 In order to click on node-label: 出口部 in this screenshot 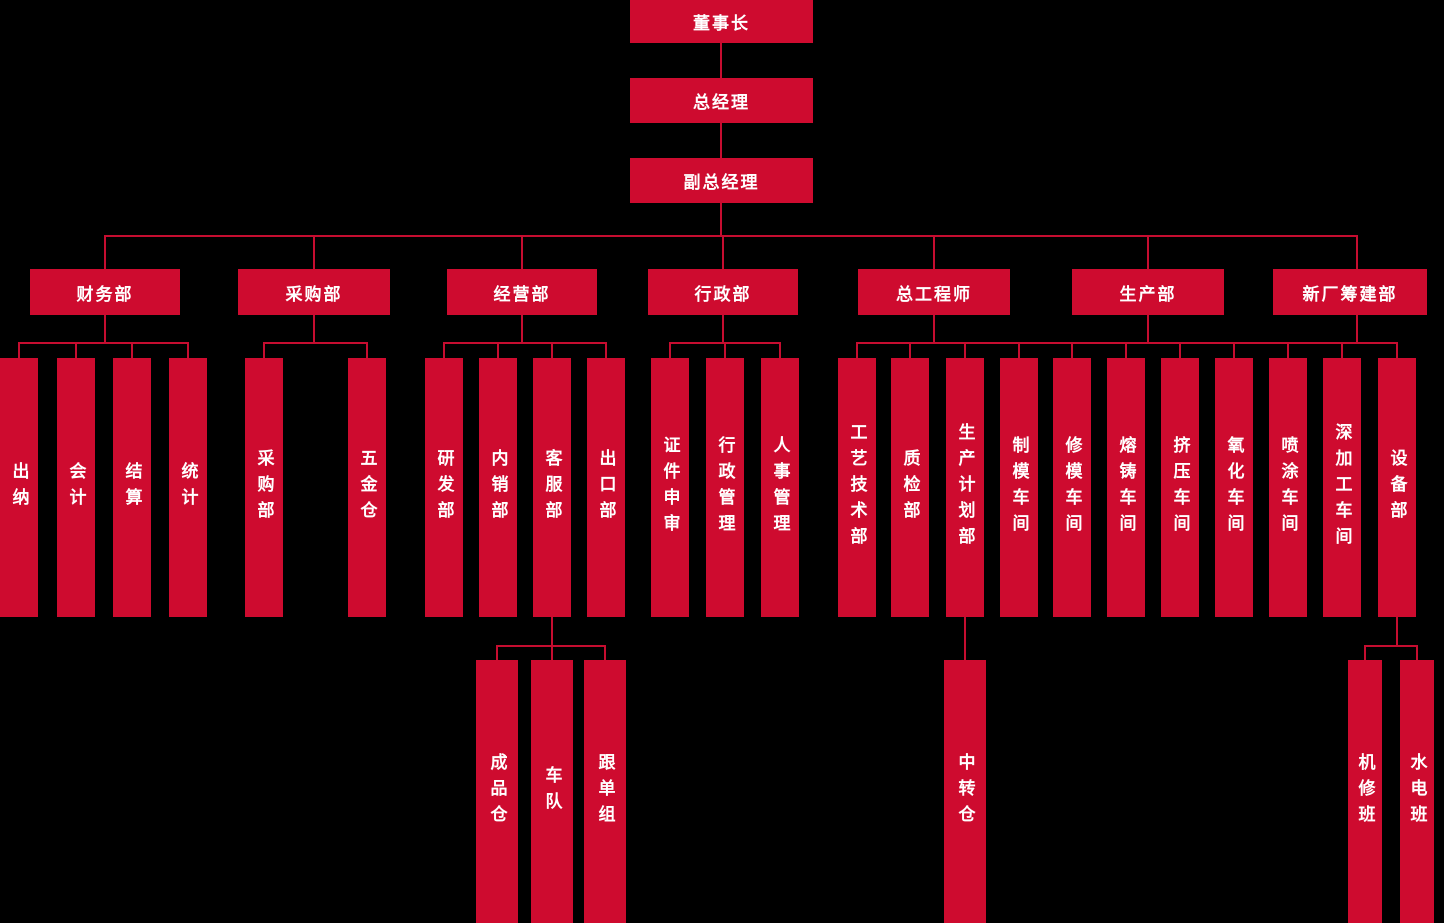, I will do `click(605, 487)`.